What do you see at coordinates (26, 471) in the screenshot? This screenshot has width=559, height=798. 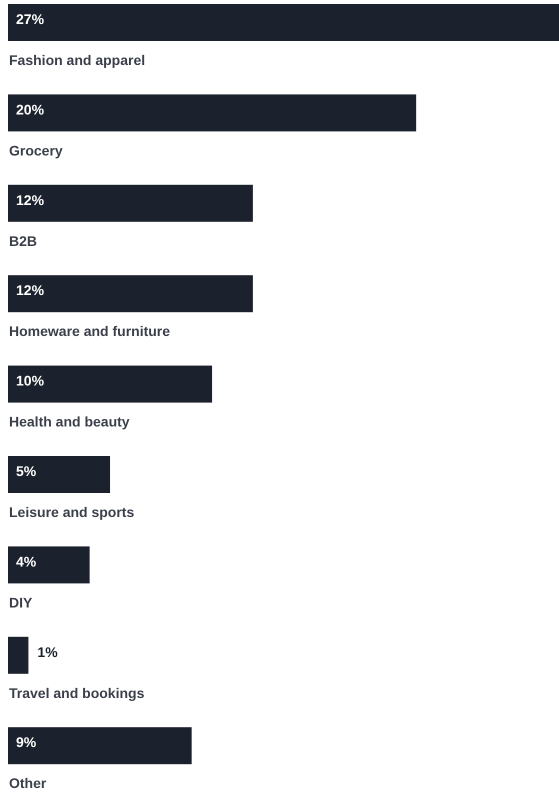 I see `data-label: 5%` at bounding box center [26, 471].